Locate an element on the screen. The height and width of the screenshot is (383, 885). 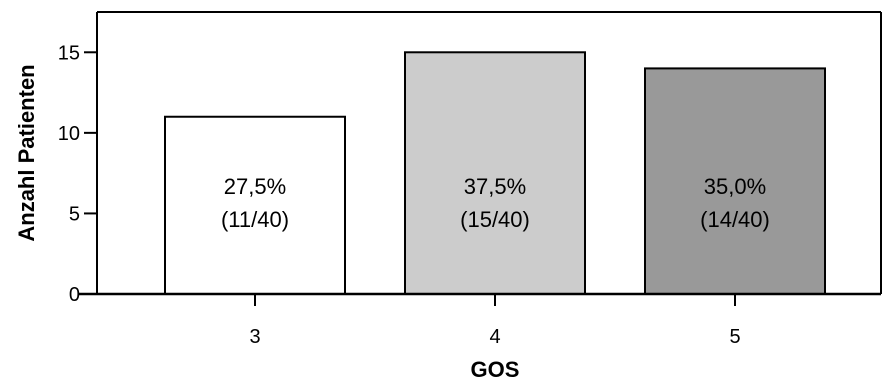
bar-label-percent-5: 35,0% is located at coordinates (735, 186).